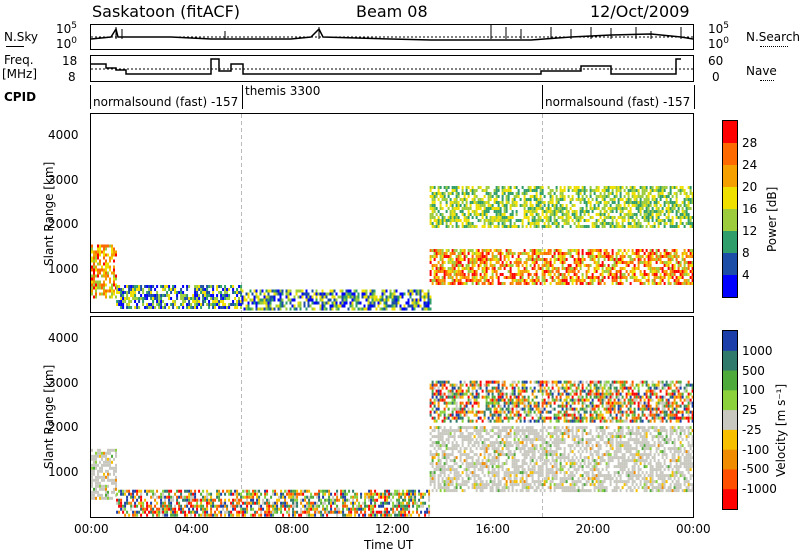 The image size is (800, 554). What do you see at coordinates (759, 489) in the screenshot?
I see `colorbar-tick: -1000` at bounding box center [759, 489].